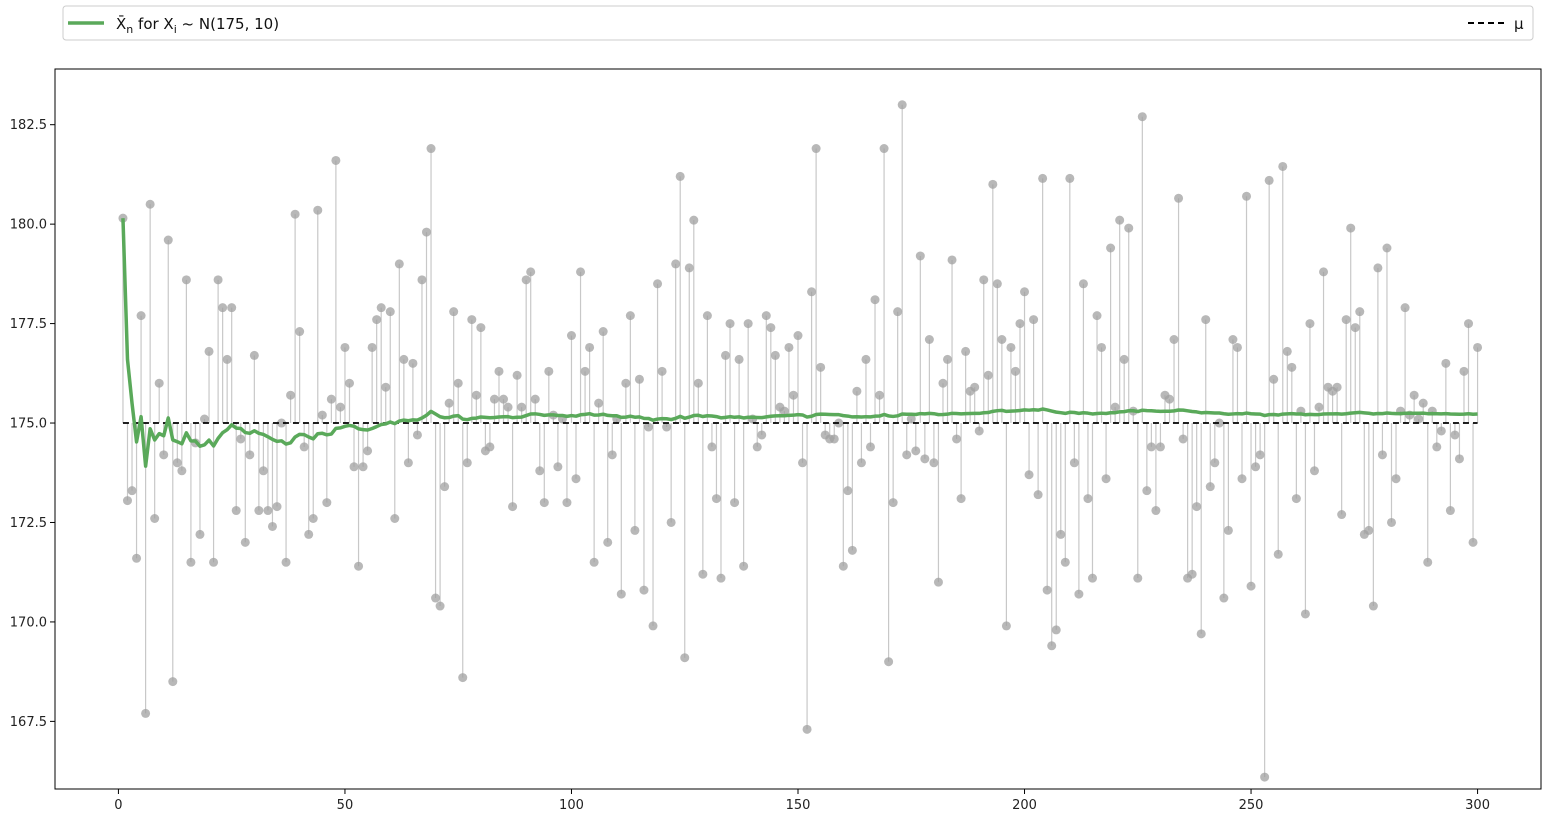  What do you see at coordinates (118, 805) in the screenshot?
I see `x-tick-label: 0` at bounding box center [118, 805].